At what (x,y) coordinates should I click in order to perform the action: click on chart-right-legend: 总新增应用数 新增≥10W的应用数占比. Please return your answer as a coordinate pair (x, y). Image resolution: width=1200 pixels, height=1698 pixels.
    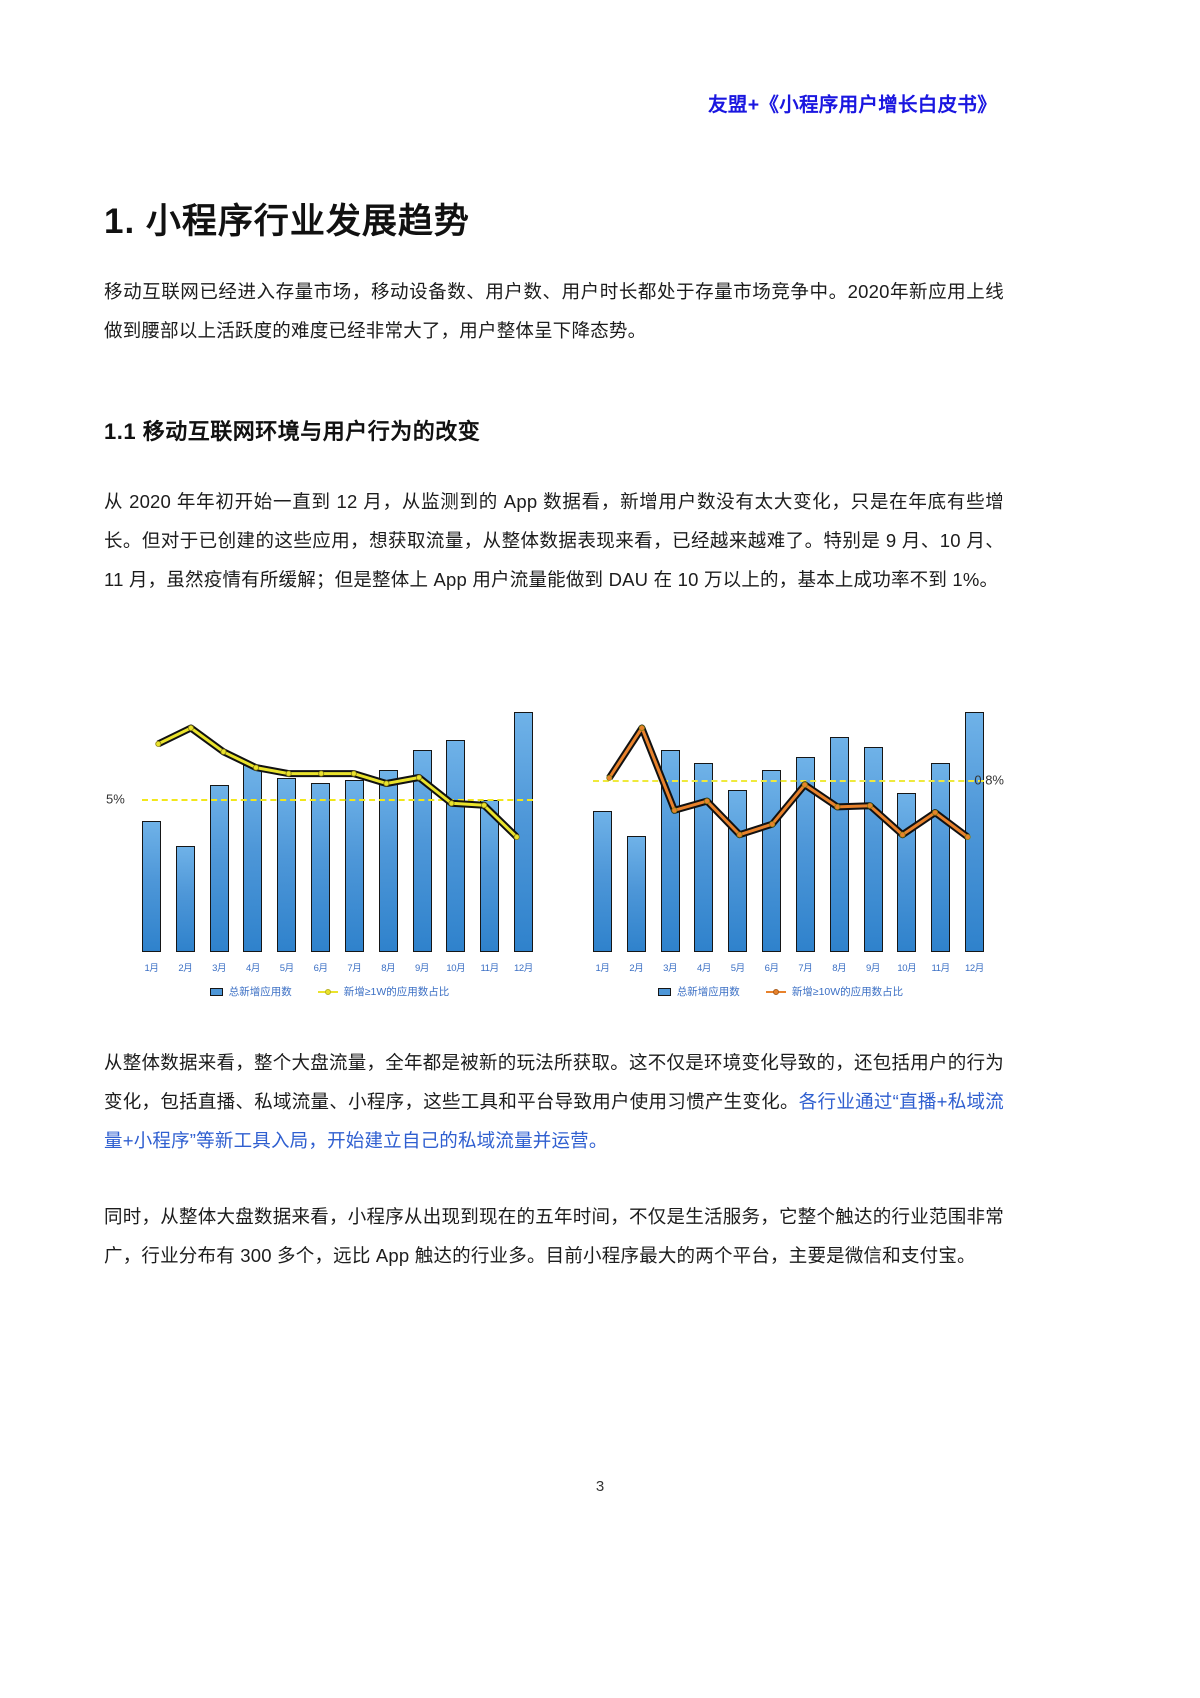
    Looking at the image, I should click on (780, 991).